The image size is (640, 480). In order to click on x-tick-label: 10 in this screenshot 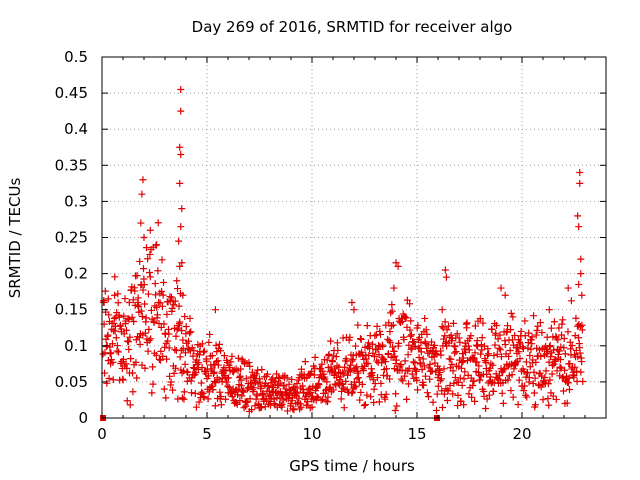, I will do `click(311, 434)`.